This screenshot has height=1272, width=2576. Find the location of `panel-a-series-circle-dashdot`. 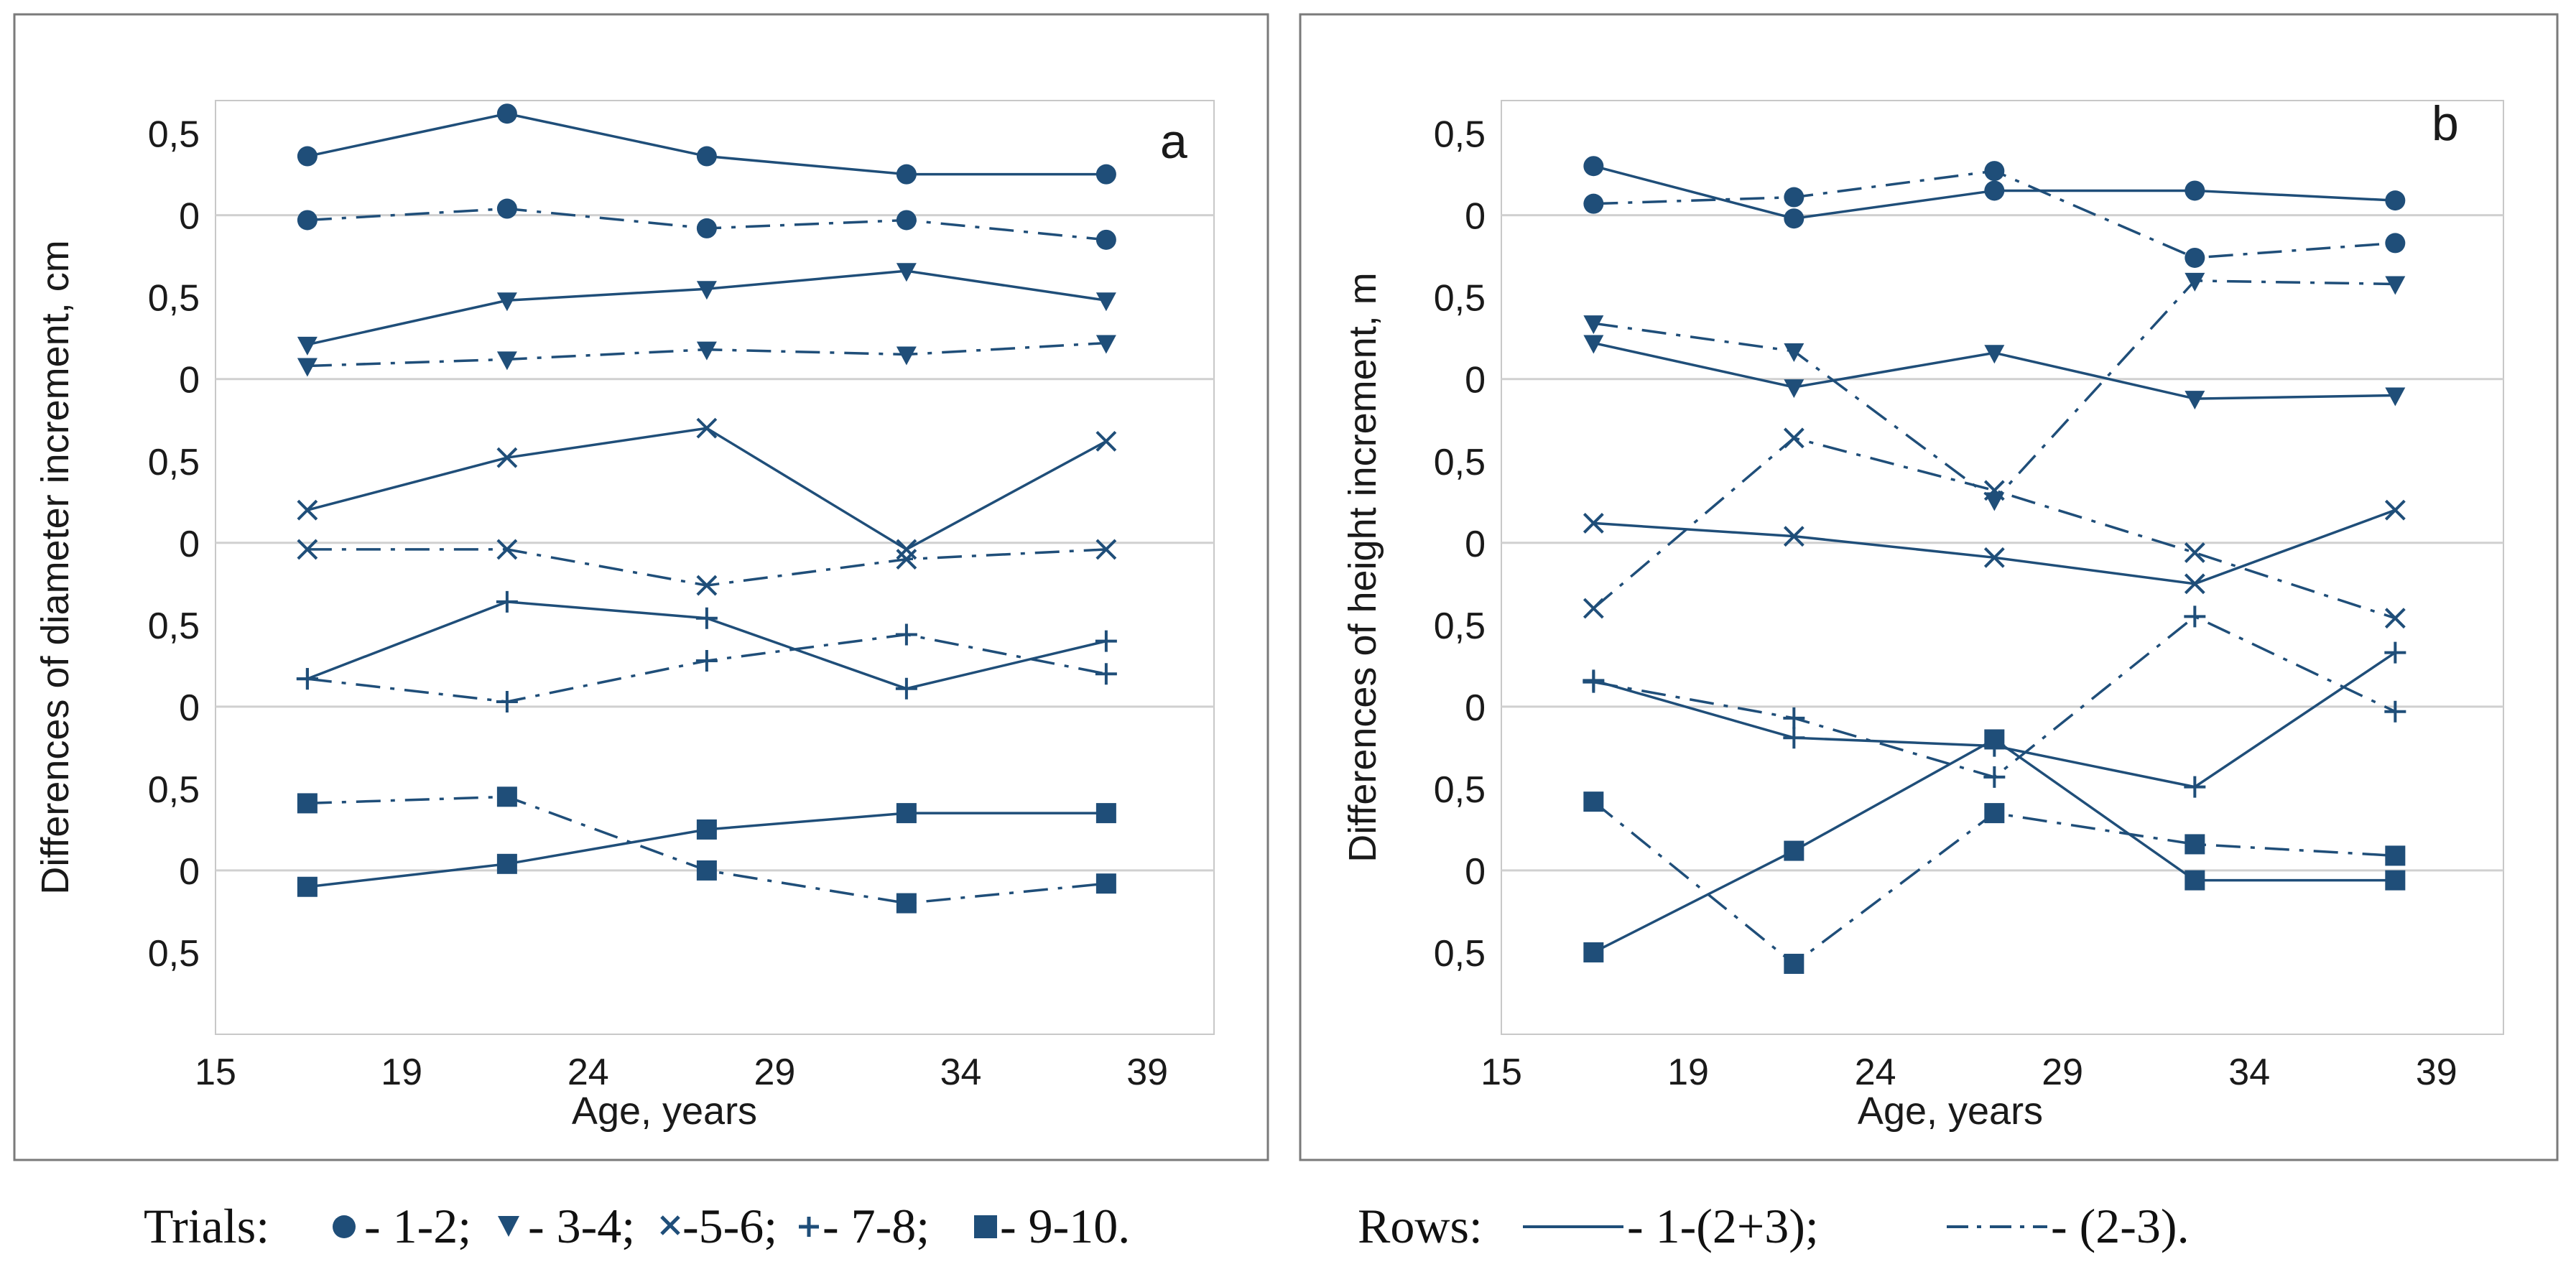

panel-a-series-circle-dashdot is located at coordinates (706, 224).